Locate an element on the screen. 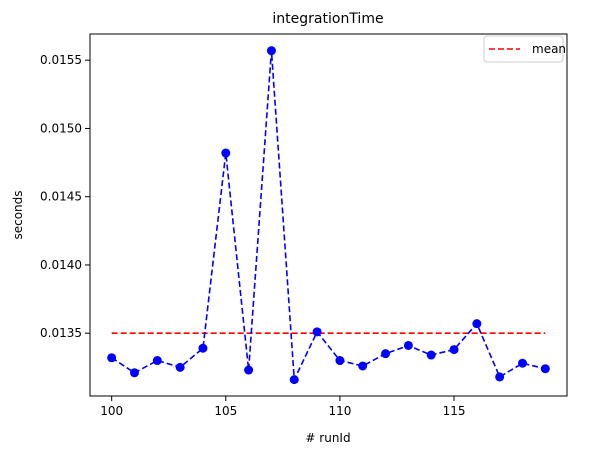 Image resolution: width=594 pixels, height=457 pixels. y-tick-label: 0.0150 is located at coordinates (61, 128).